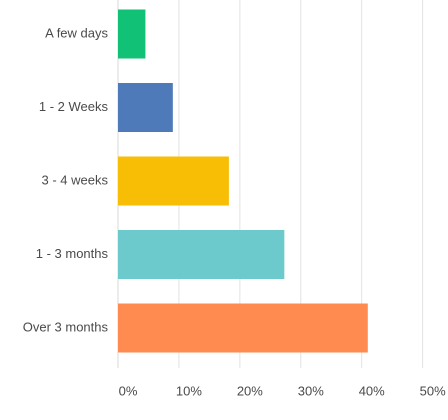  What do you see at coordinates (74, 106) in the screenshot?
I see `category-label-1: 1 - 2 Weeks` at bounding box center [74, 106].